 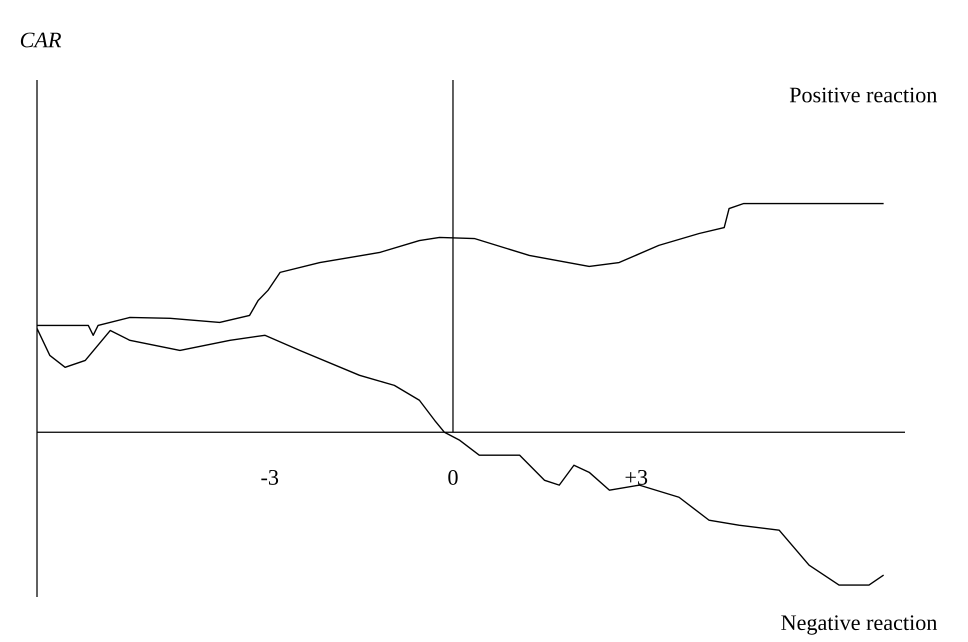 What do you see at coordinates (41, 40) in the screenshot?
I see `text: CAR` at bounding box center [41, 40].